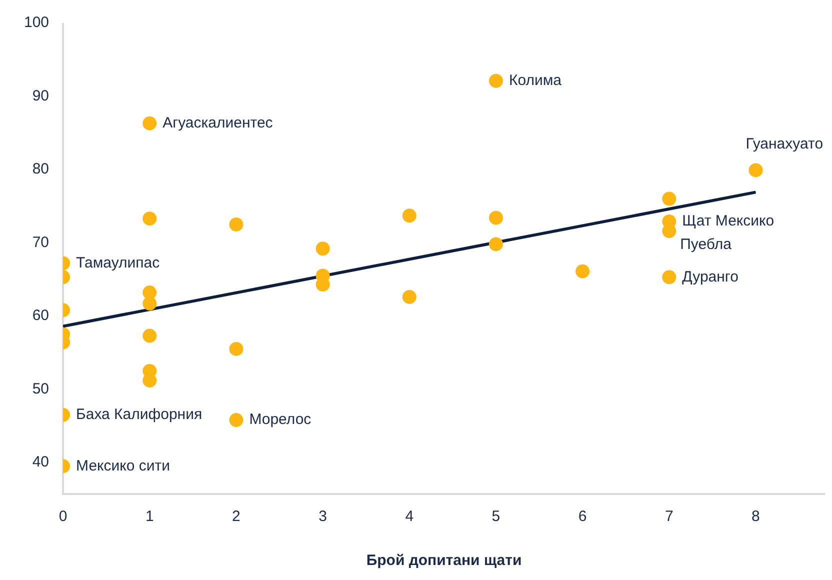  I want to click on annotation: Агуаскалиентес, so click(218, 123).